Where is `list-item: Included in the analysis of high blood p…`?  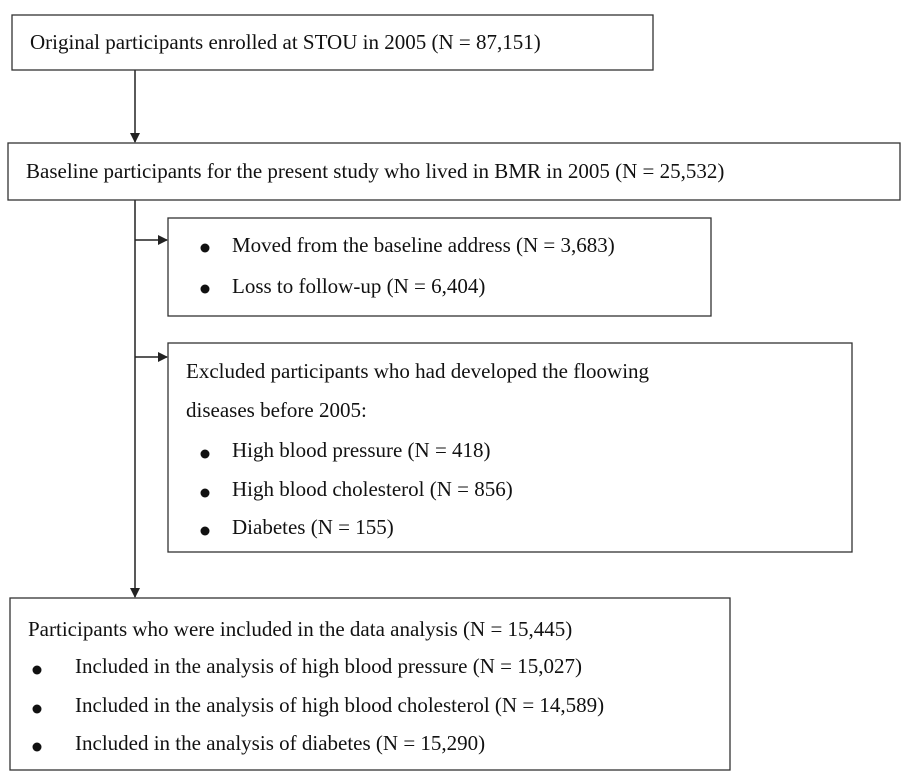 list-item: Included in the analysis of high blood p… is located at coordinates (328, 666).